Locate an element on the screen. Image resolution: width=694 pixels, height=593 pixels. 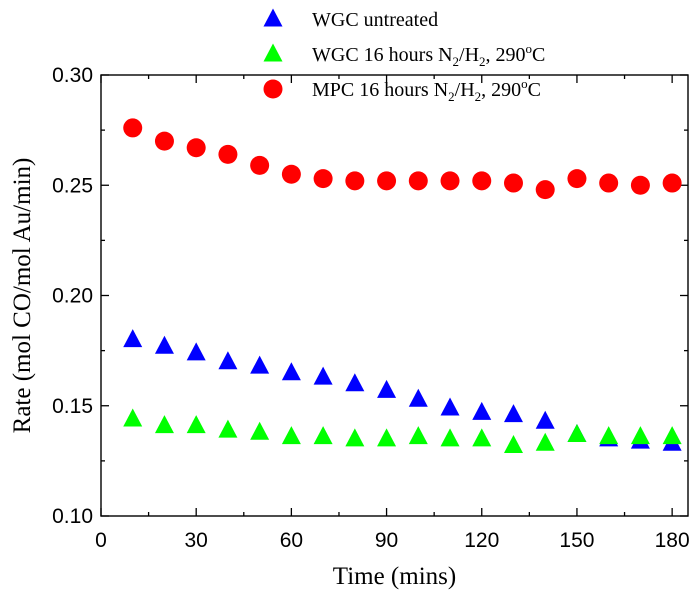
y-tick-label: 0.20 is located at coordinates (72, 296).